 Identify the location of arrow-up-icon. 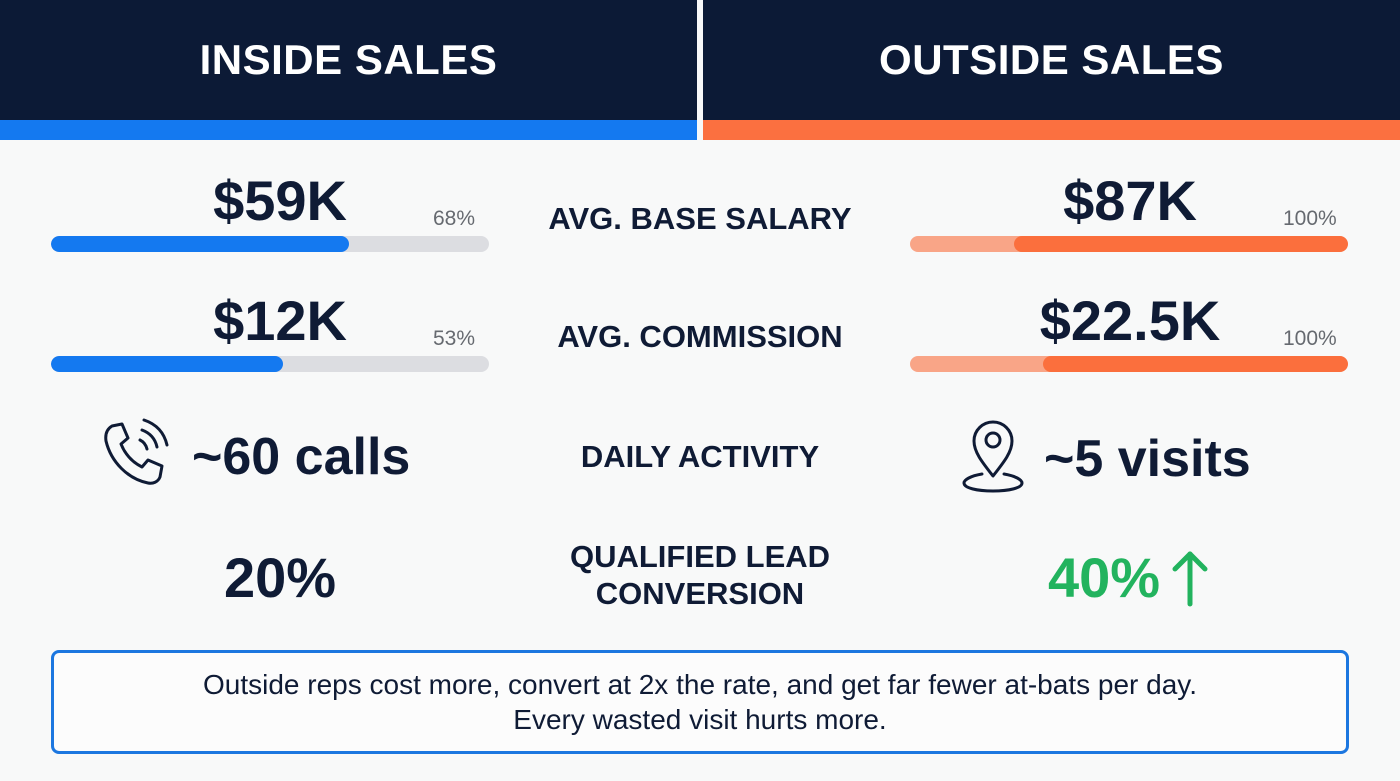
(1190, 578).